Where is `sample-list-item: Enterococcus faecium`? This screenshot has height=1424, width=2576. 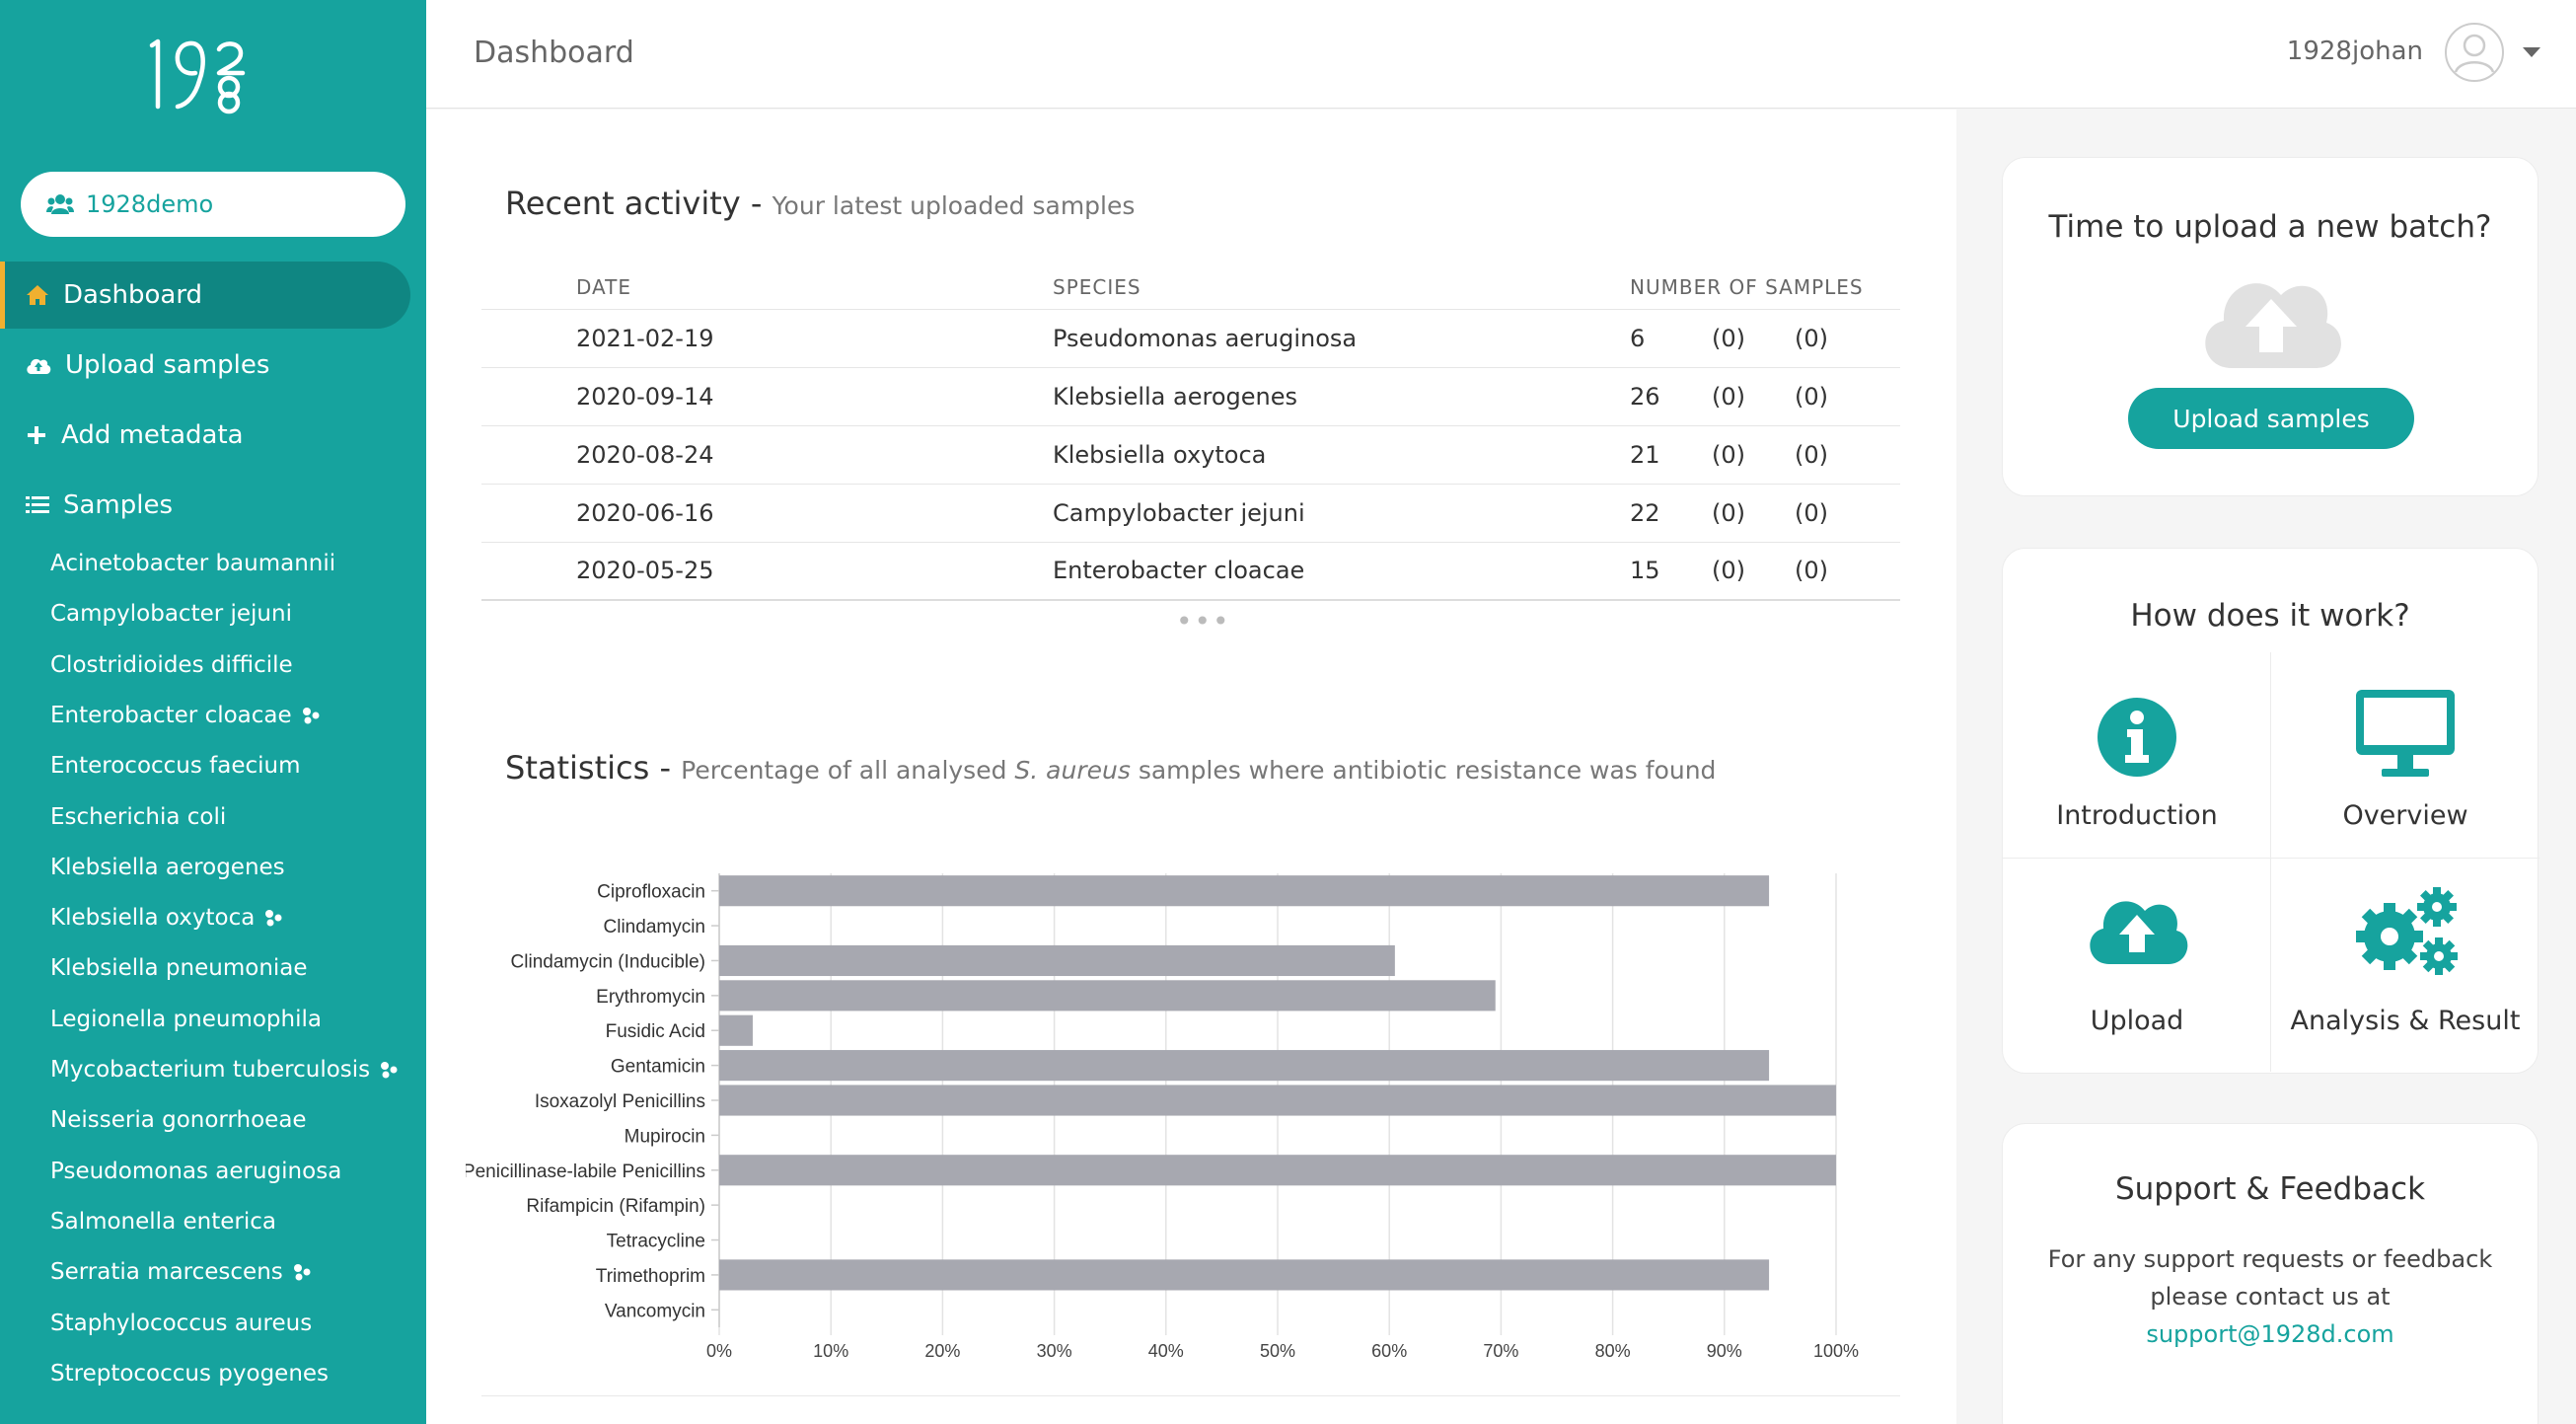 sample-list-item: Enterococcus faecium is located at coordinates (175, 766).